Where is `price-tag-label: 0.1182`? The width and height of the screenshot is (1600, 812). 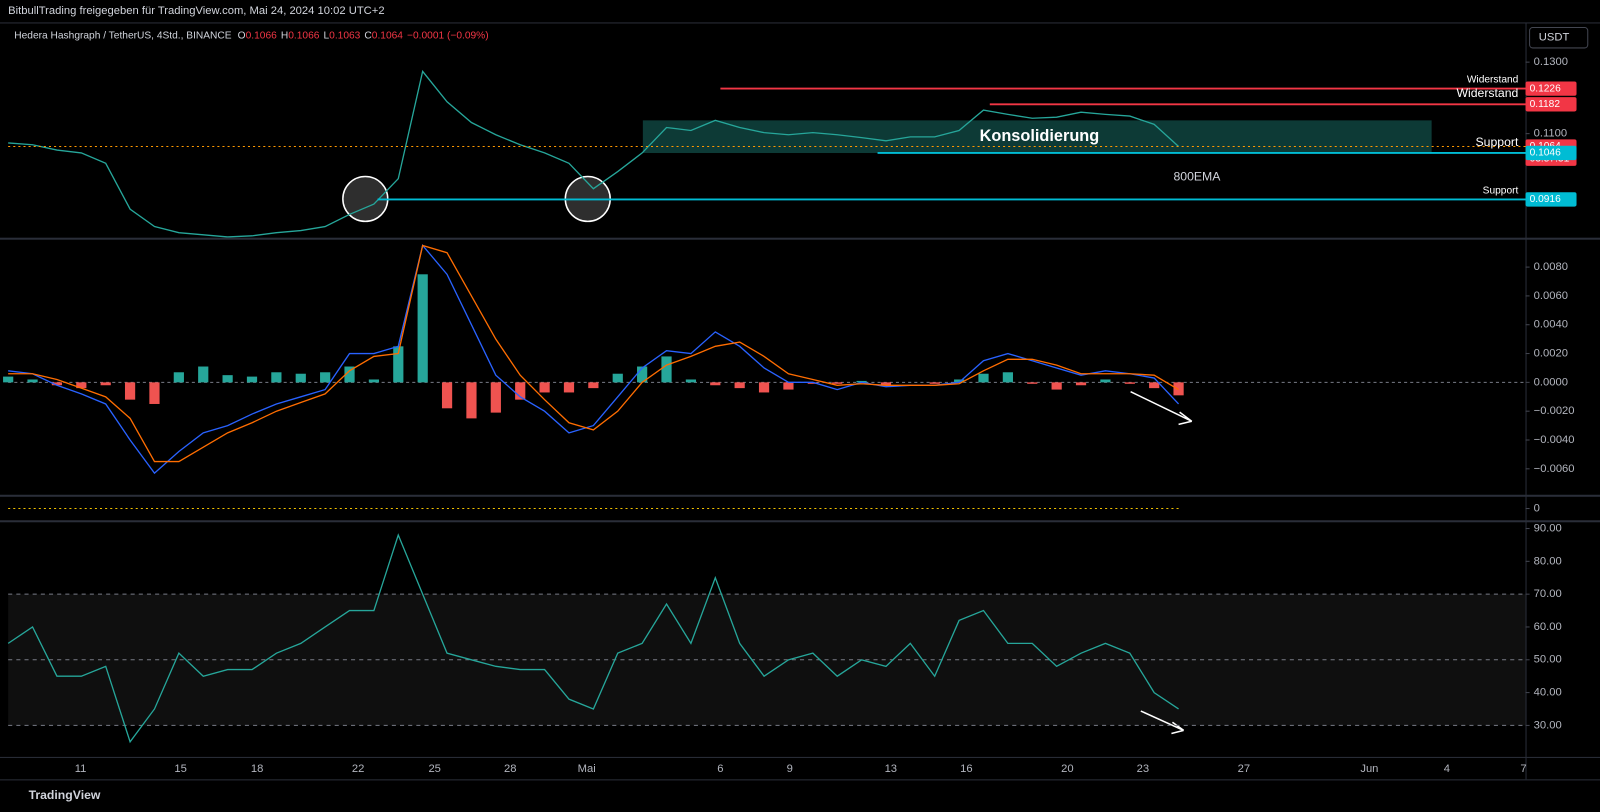
price-tag-label: 0.1182 is located at coordinates (1545, 104).